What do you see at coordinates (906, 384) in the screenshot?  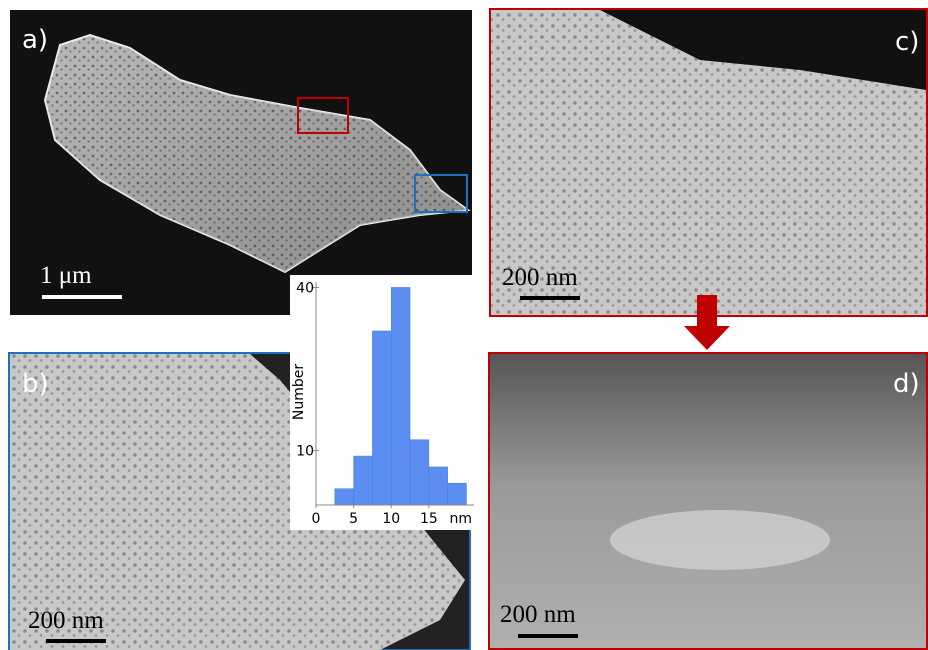 I see `panel-label: d)` at bounding box center [906, 384].